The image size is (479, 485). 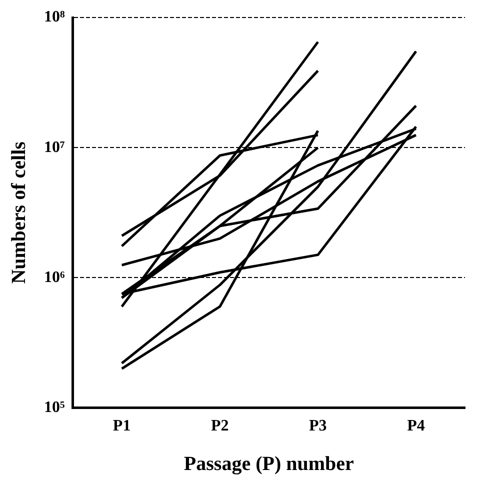 I want to click on y-axis-title: Numbers of cells, so click(x=19, y=212).